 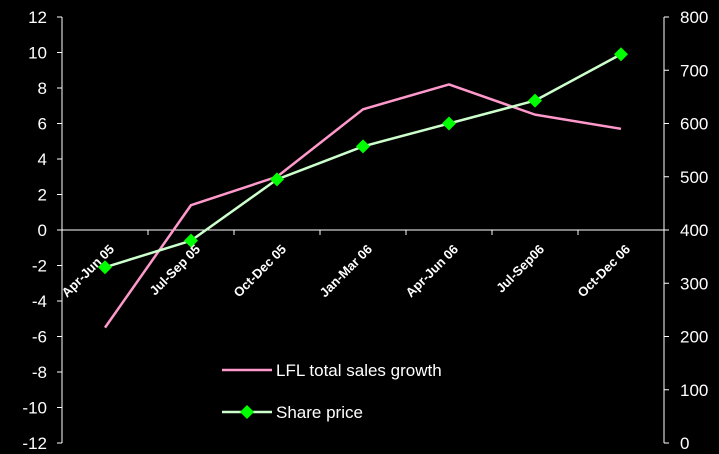 What do you see at coordinates (694, 17) in the screenshot?
I see `right-tick-label: 800` at bounding box center [694, 17].